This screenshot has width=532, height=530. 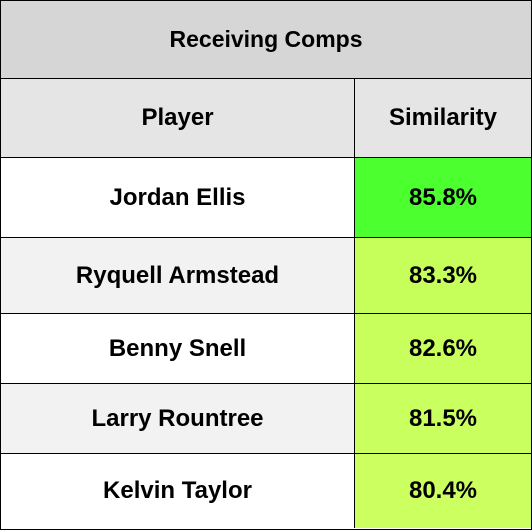 I want to click on table-row: Kelvin Taylor 80.4%, so click(x=266, y=491).